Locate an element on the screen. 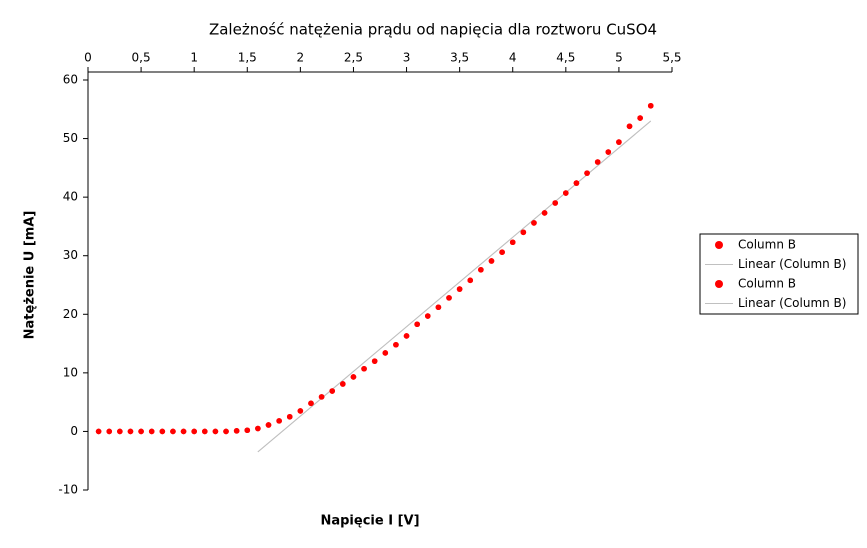 Image resolution: width=867 pixels, height=548 pixels. x-tick-label: 5 is located at coordinates (619, 58).